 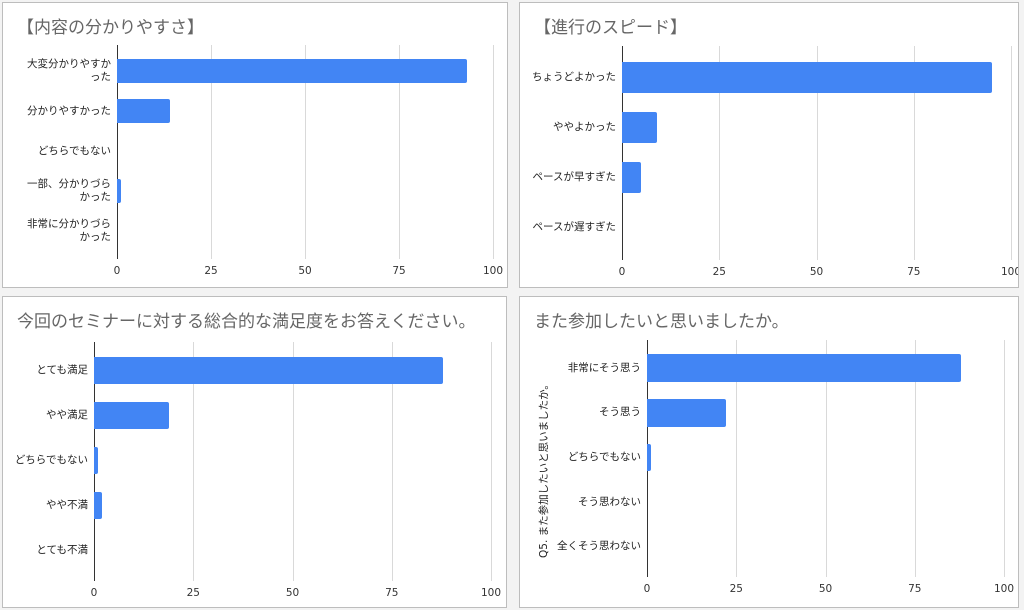 I want to click on category-label: ペースが遅すぎた, so click(x=574, y=226).